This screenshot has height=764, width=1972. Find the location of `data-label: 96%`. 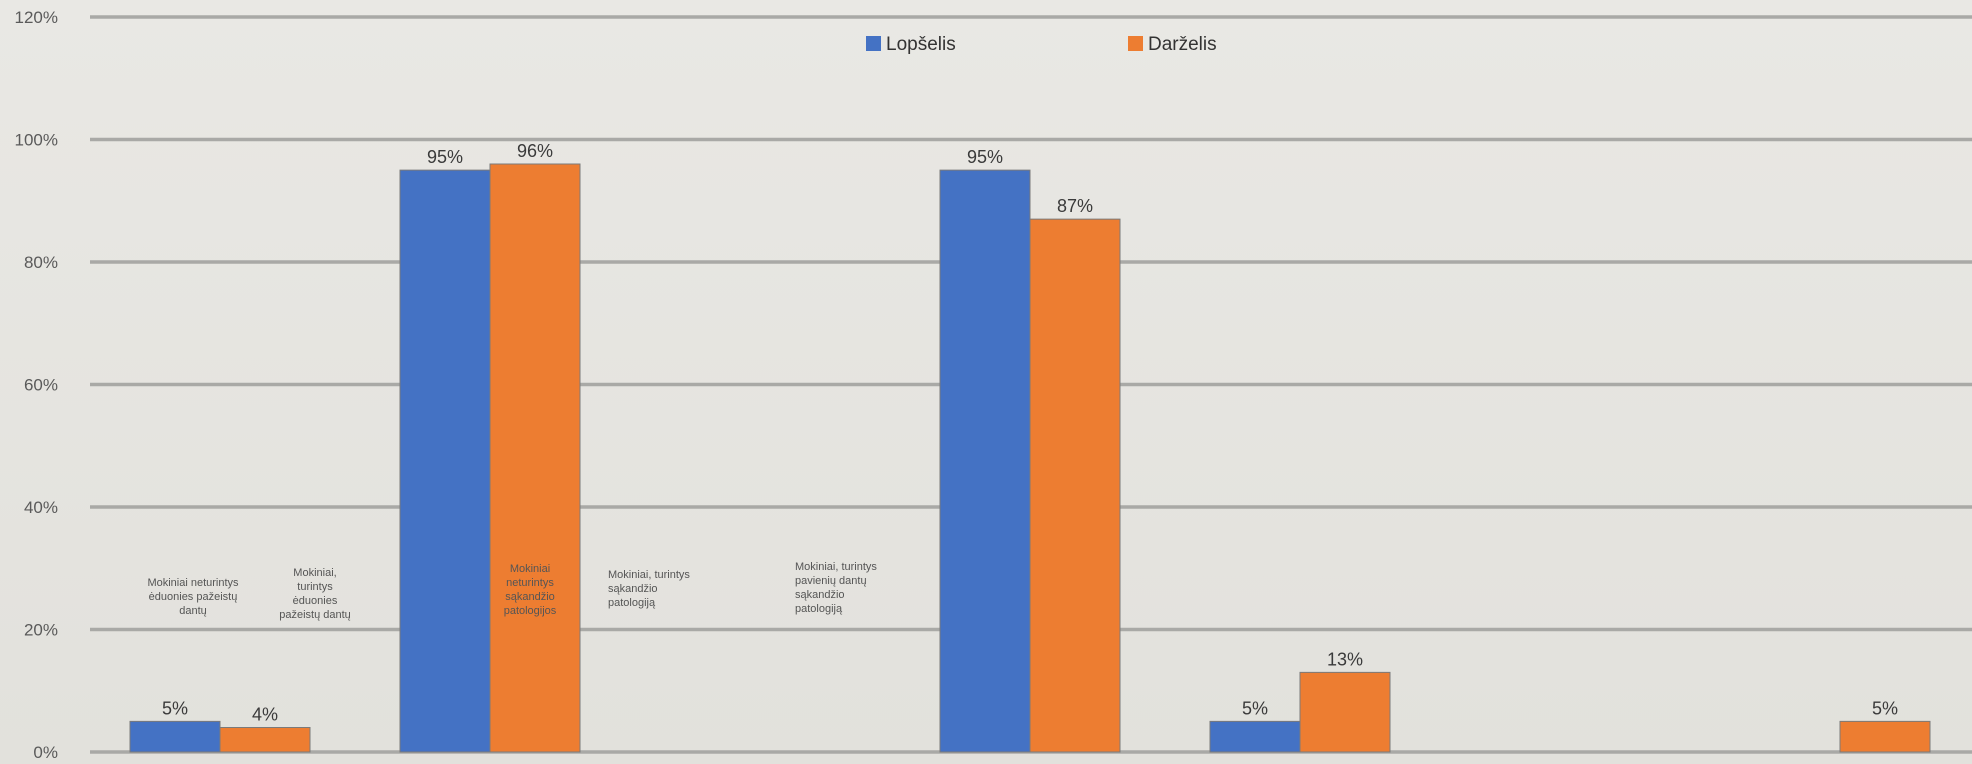

data-label: 96% is located at coordinates (535, 151).